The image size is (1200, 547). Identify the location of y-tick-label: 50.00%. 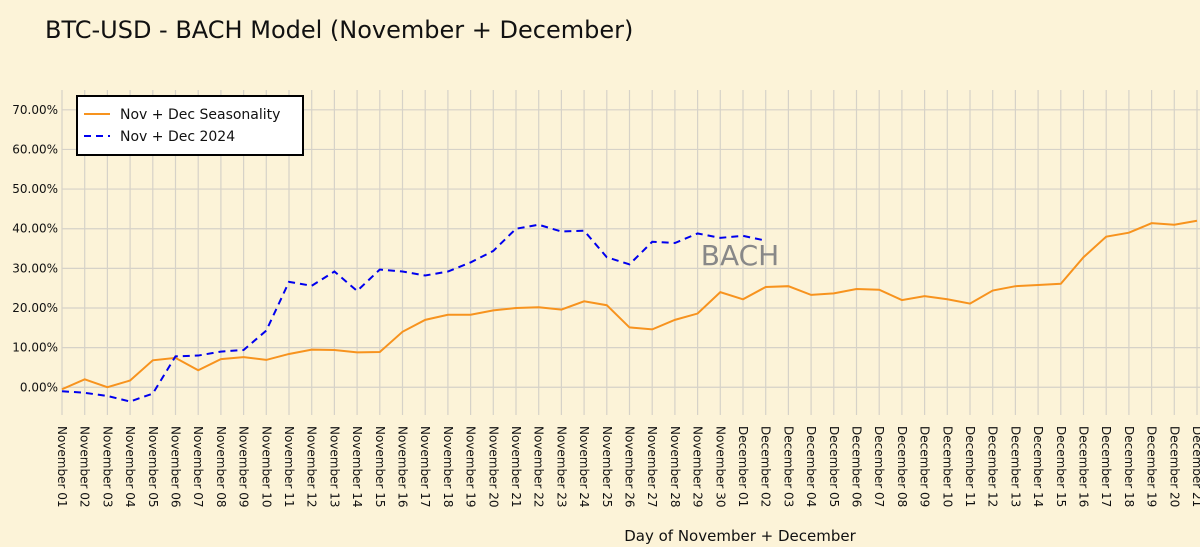
(35, 189).